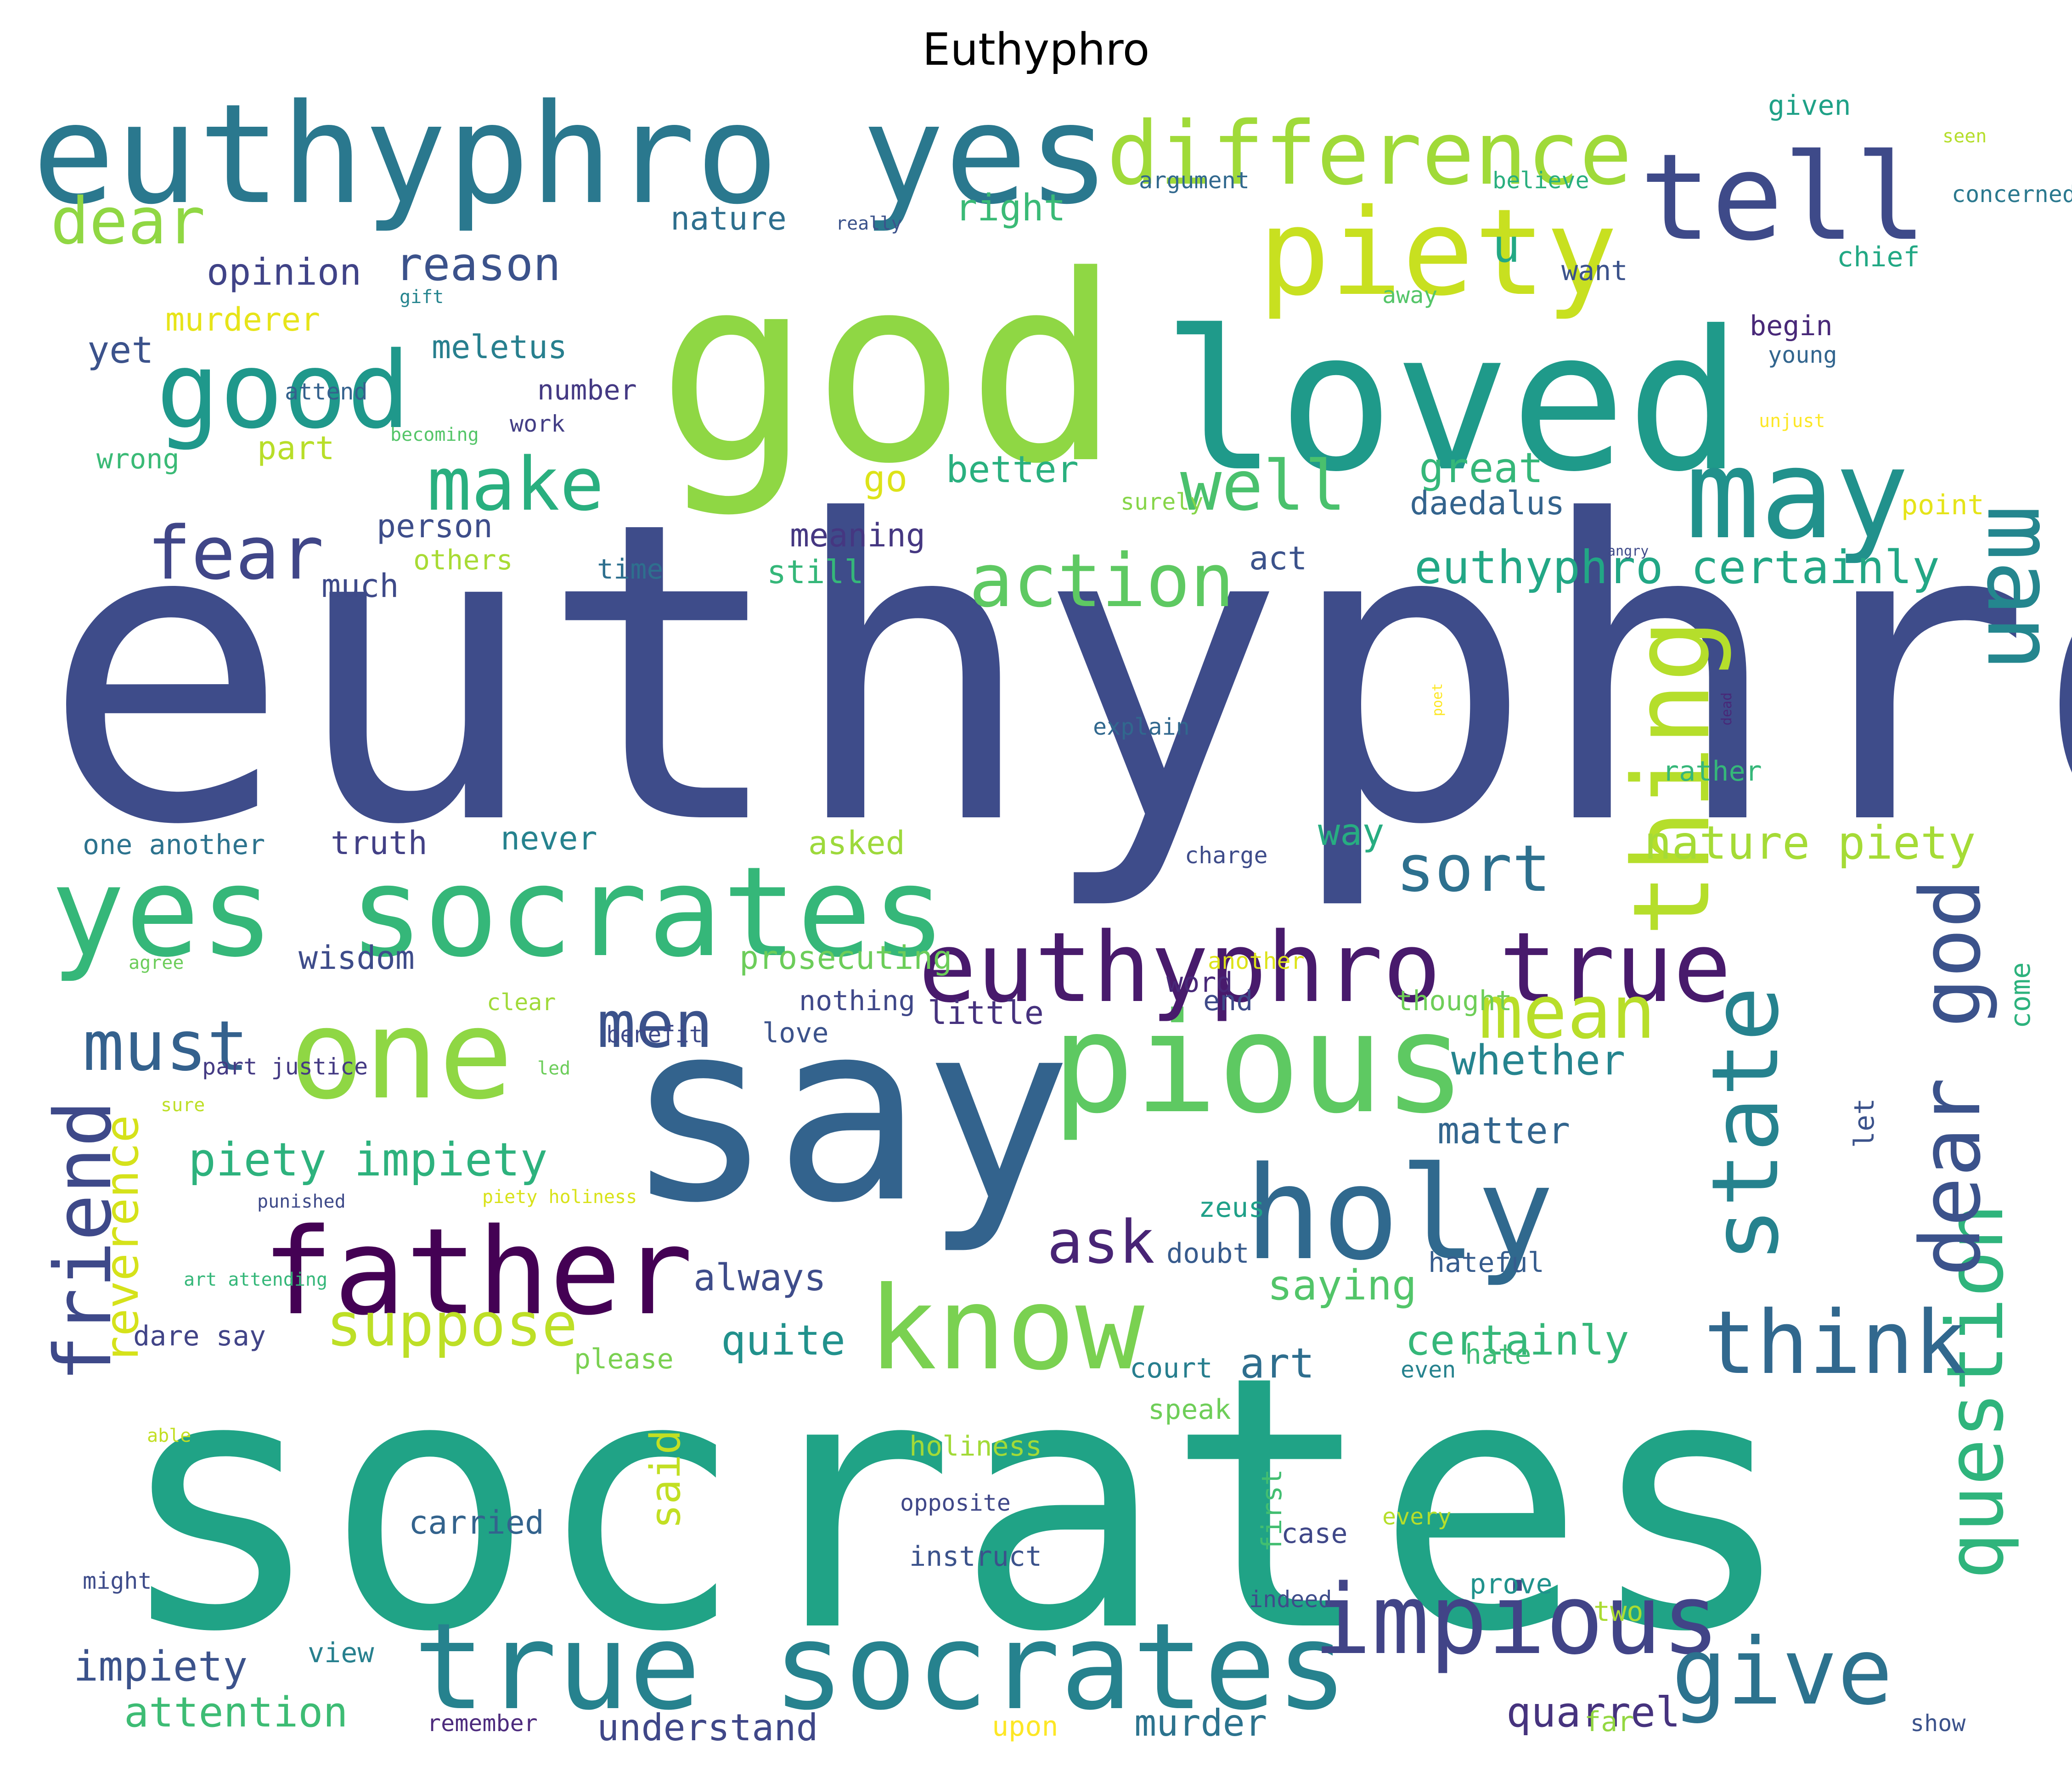 The image size is (2072, 1777). What do you see at coordinates (1628, 551) in the screenshot?
I see `cloud-word: angry` at bounding box center [1628, 551].